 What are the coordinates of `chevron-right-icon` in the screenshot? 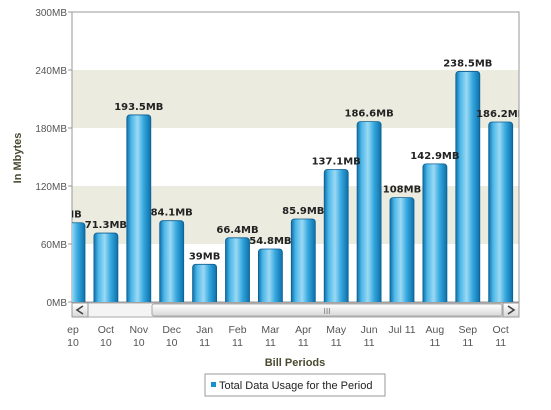 It's located at (511, 310).